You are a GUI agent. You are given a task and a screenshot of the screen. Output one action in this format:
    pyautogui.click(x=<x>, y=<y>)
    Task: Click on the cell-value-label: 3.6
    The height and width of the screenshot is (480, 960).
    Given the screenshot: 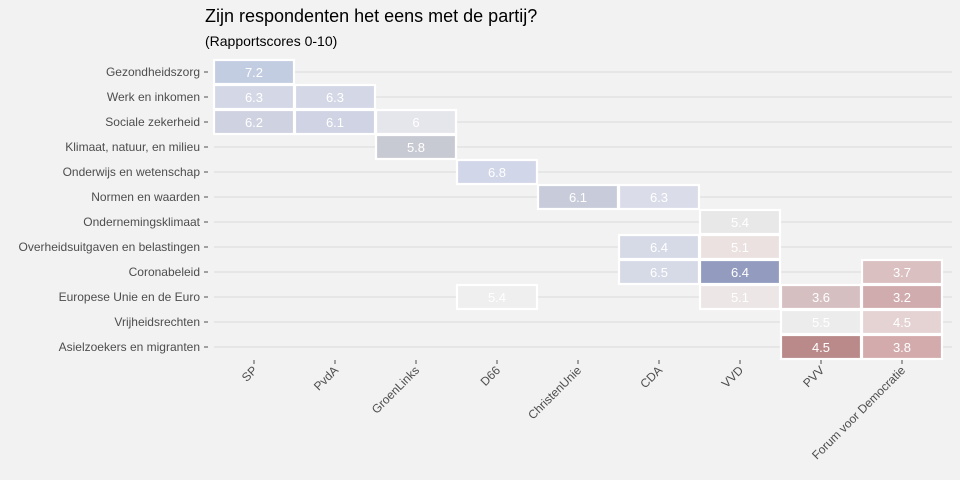 What is the action you would take?
    pyautogui.click(x=821, y=297)
    